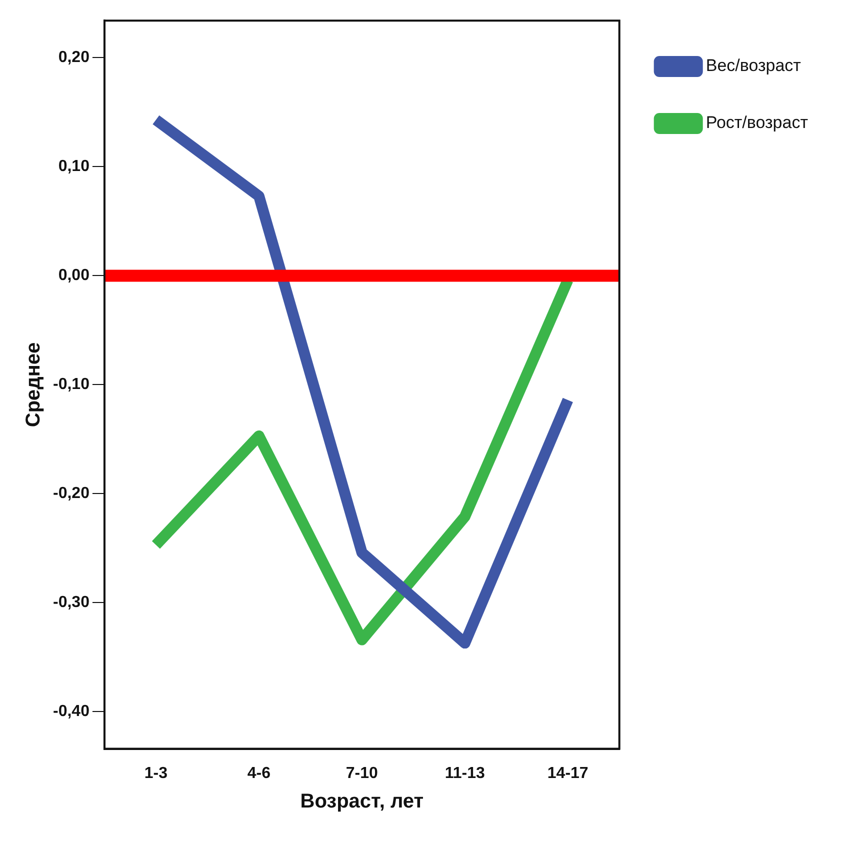  Describe the element at coordinates (757, 122) in the screenshot. I see `legend-label: Рост/возраст` at that location.